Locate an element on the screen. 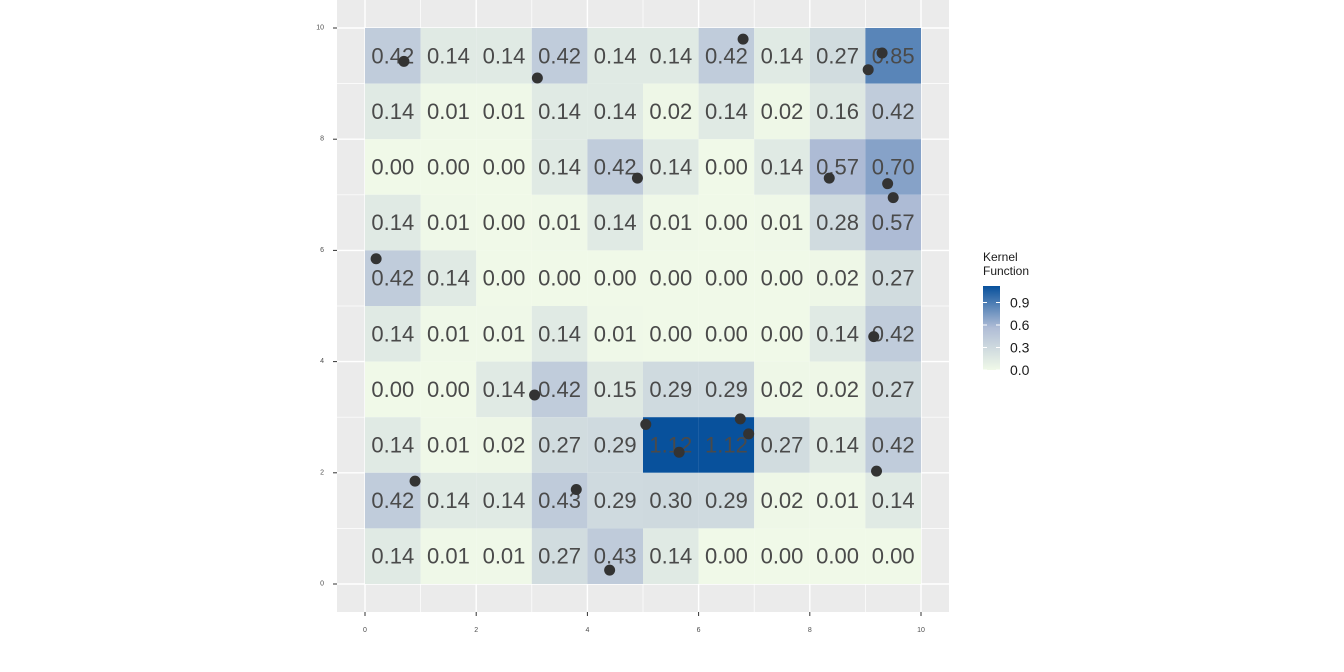  x-tick-label: 8 is located at coordinates (810, 630).